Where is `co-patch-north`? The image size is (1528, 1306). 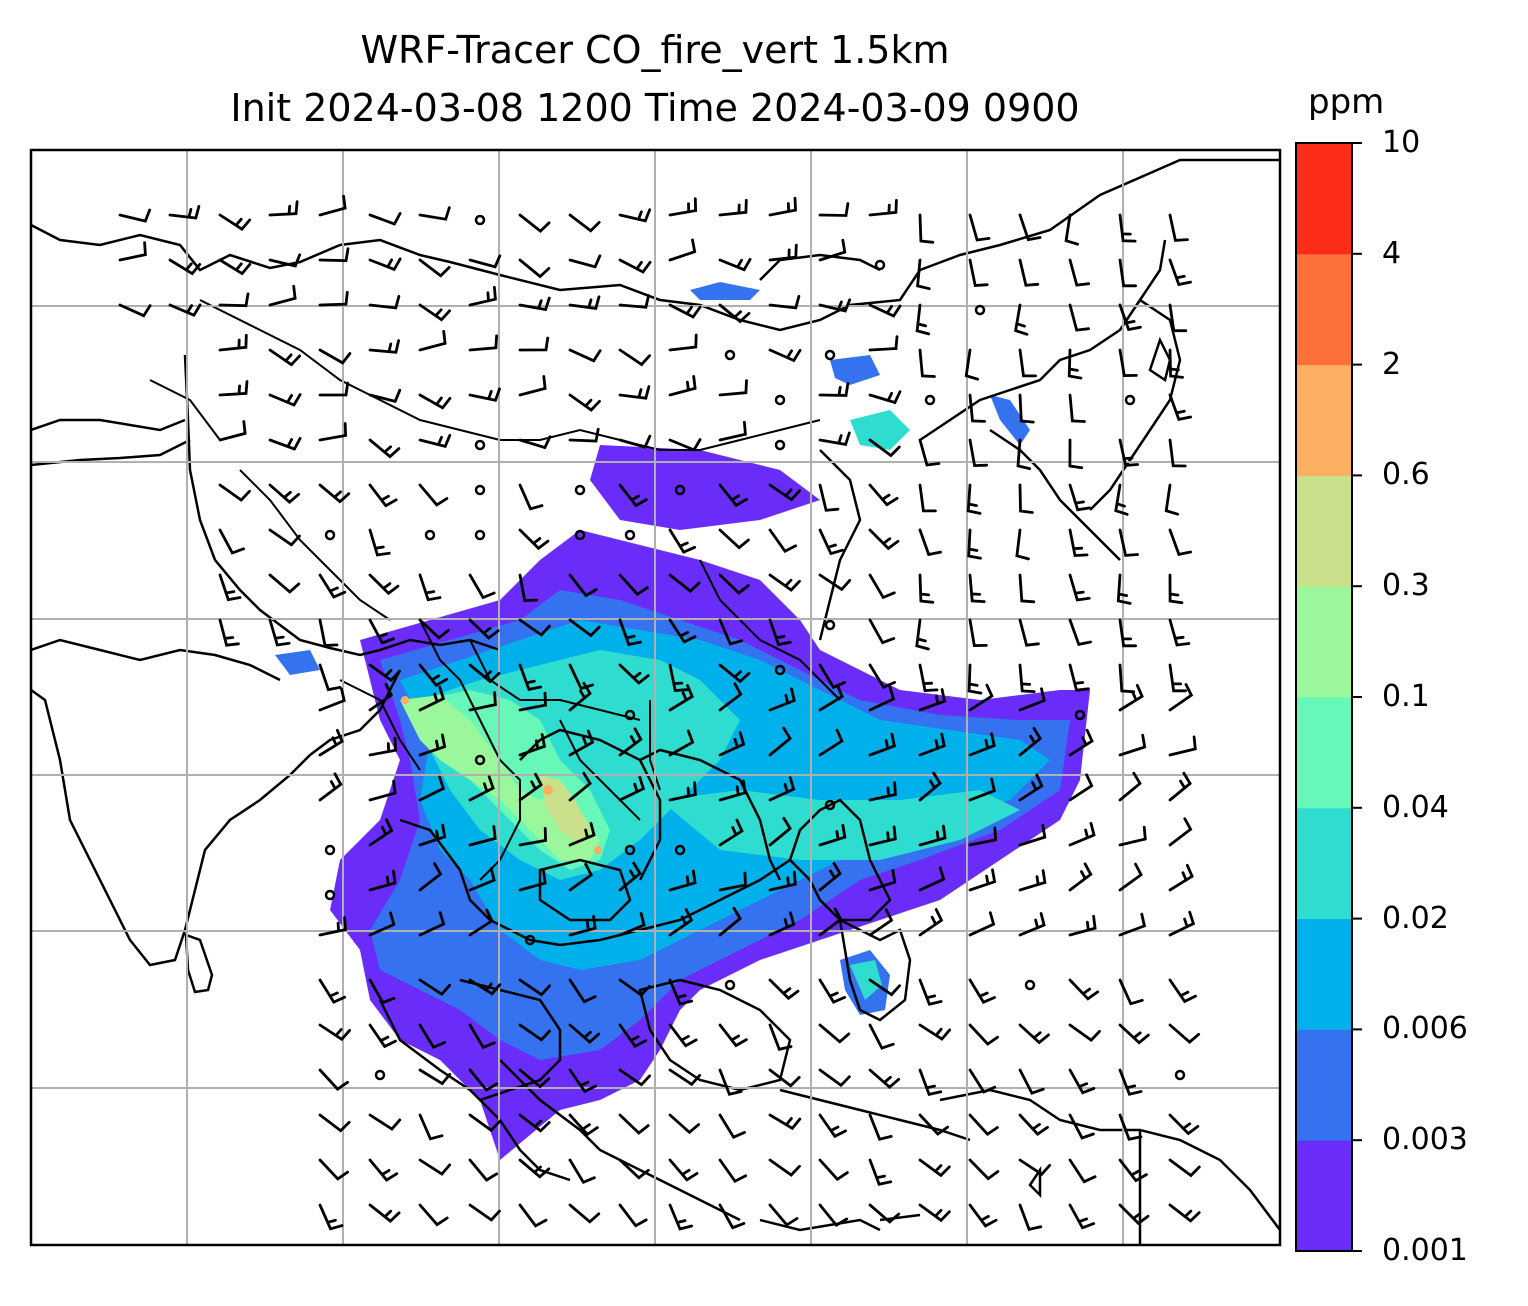 co-patch-north is located at coordinates (1010, 420).